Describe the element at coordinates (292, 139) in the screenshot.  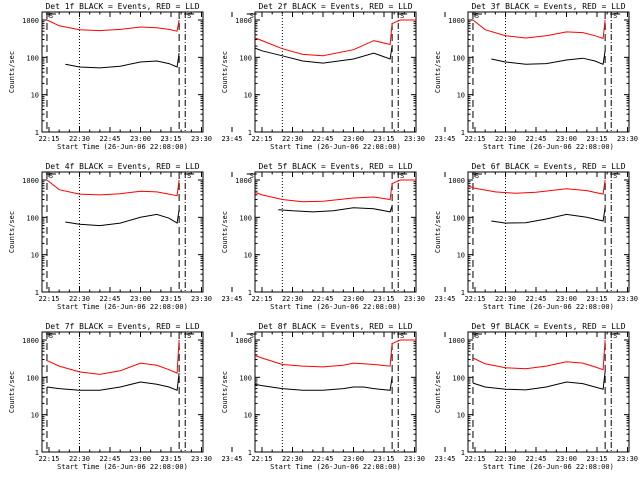
I see `panel-2-x-tick-label: 22:30` at that location.